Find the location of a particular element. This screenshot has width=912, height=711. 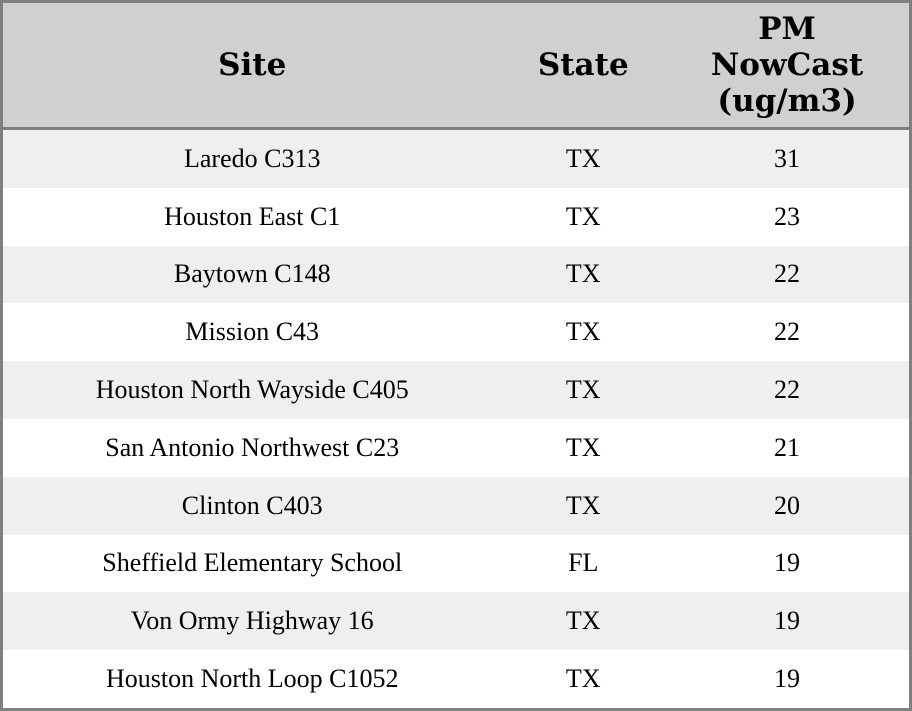

table-row: Houston East C1 TX 23 is located at coordinates (456, 216).